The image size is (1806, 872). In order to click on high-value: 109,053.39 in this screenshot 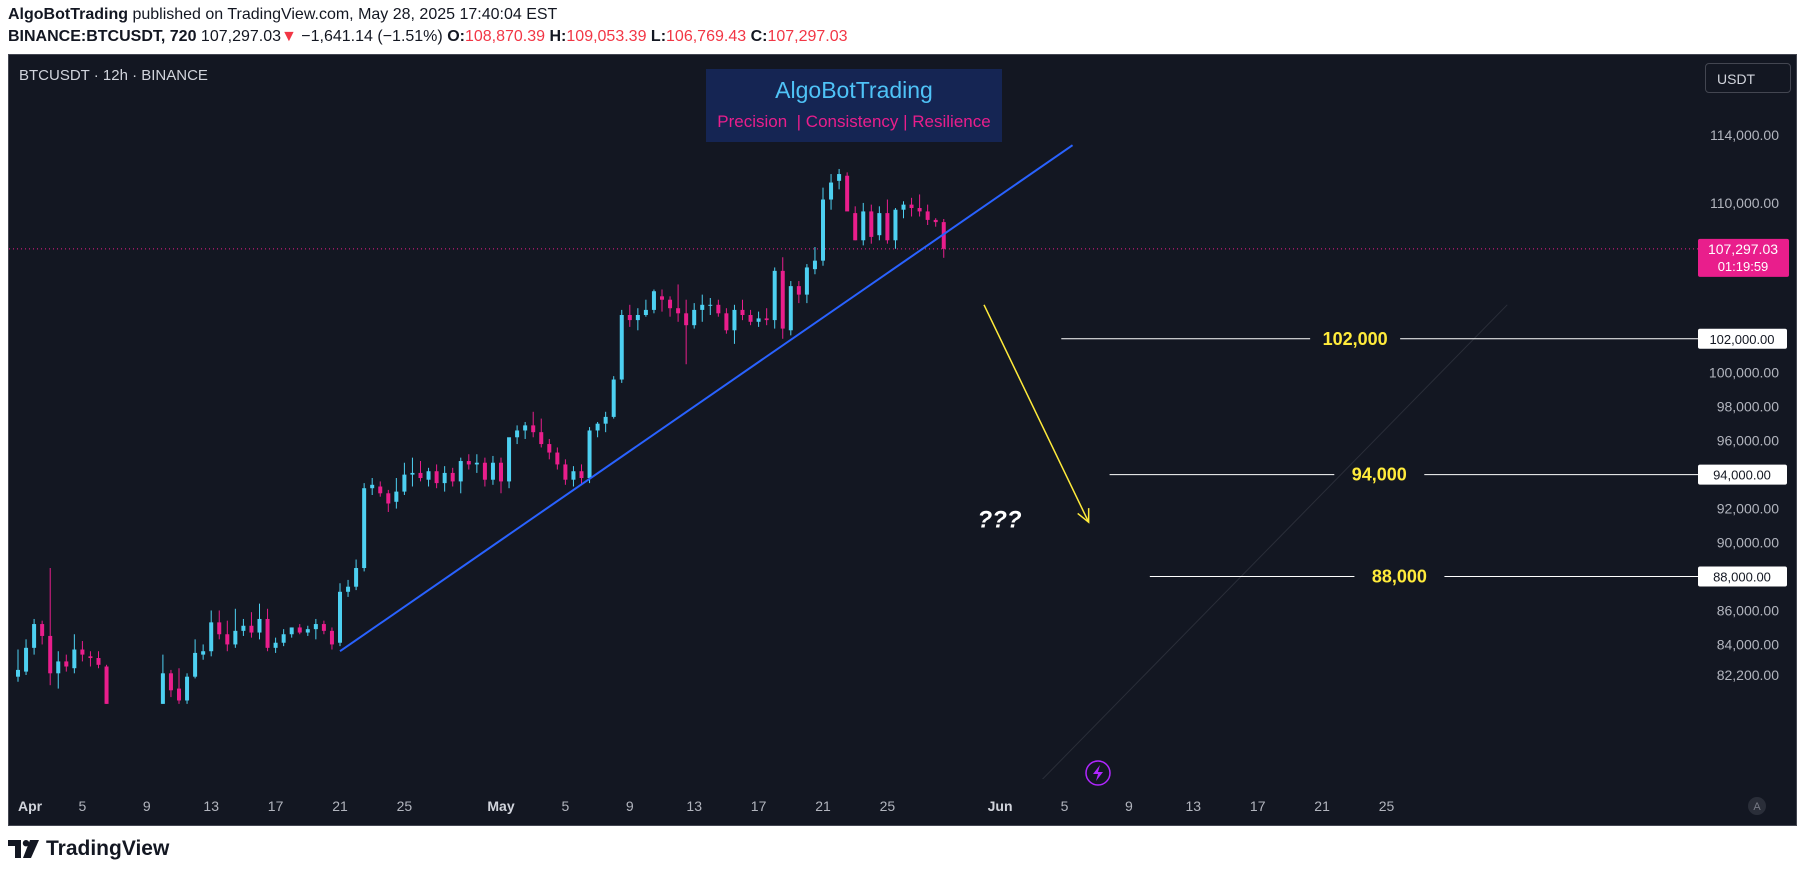, I will do `click(606, 36)`.